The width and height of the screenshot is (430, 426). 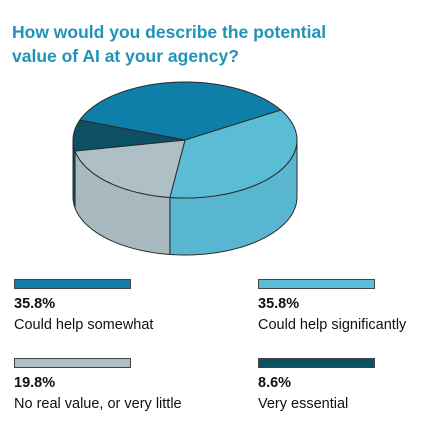 I want to click on pie-slice-could-help-significantly, so click(x=233, y=154).